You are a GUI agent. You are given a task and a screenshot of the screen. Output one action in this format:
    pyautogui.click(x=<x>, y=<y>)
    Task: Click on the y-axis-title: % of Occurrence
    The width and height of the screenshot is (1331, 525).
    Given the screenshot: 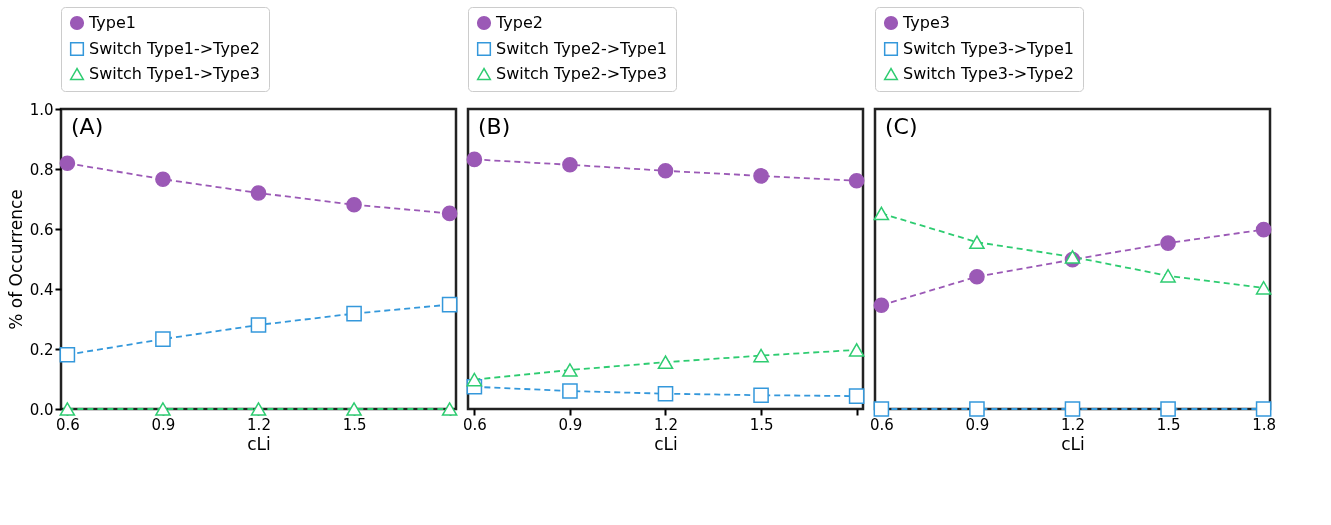 What is the action you would take?
    pyautogui.click(x=15, y=259)
    